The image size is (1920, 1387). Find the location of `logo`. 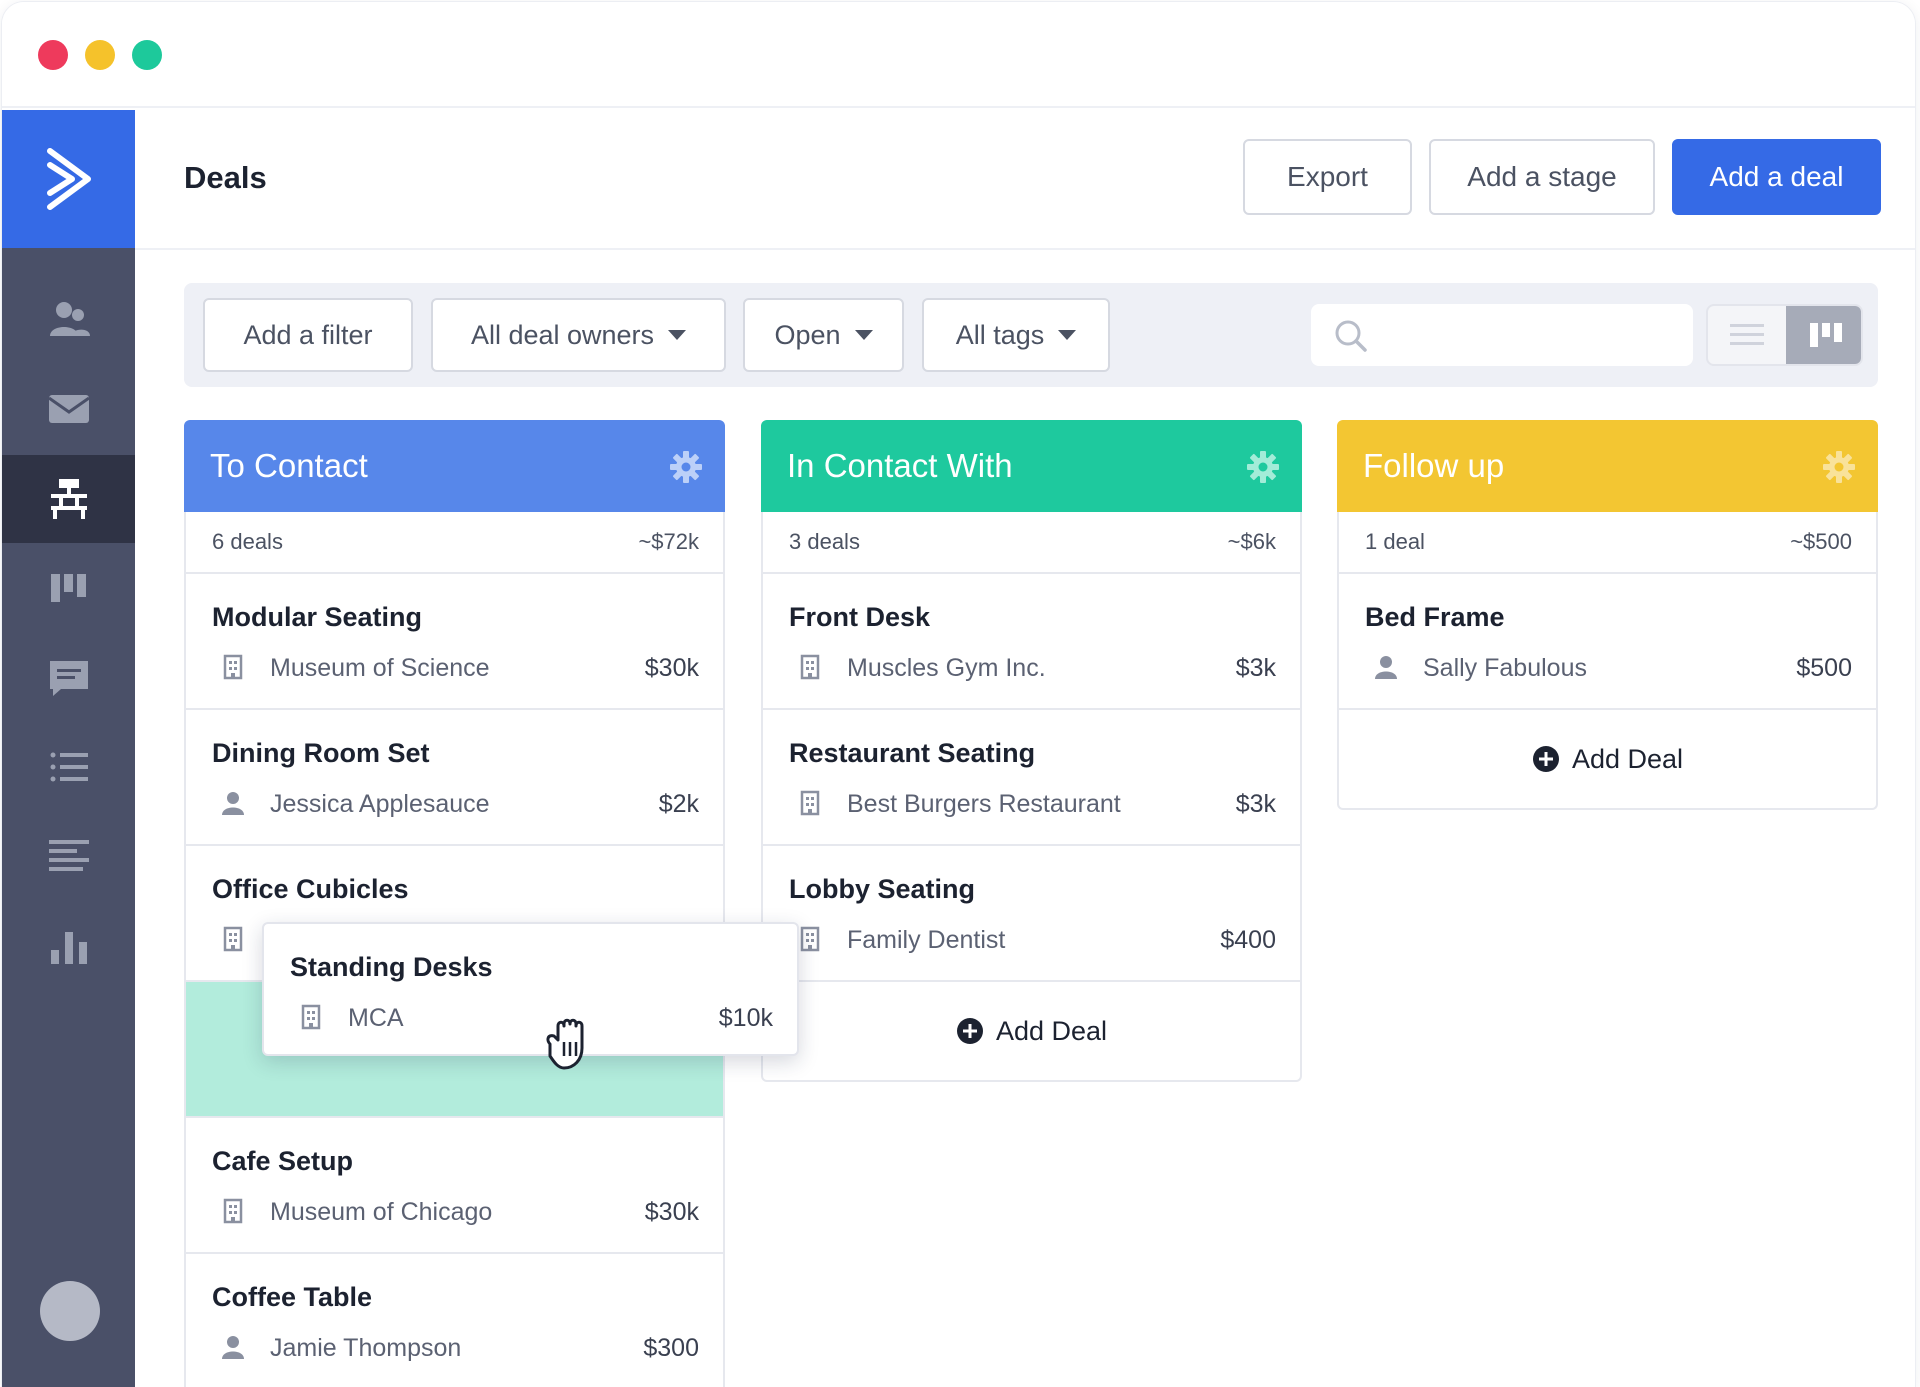

logo is located at coordinates (68, 179).